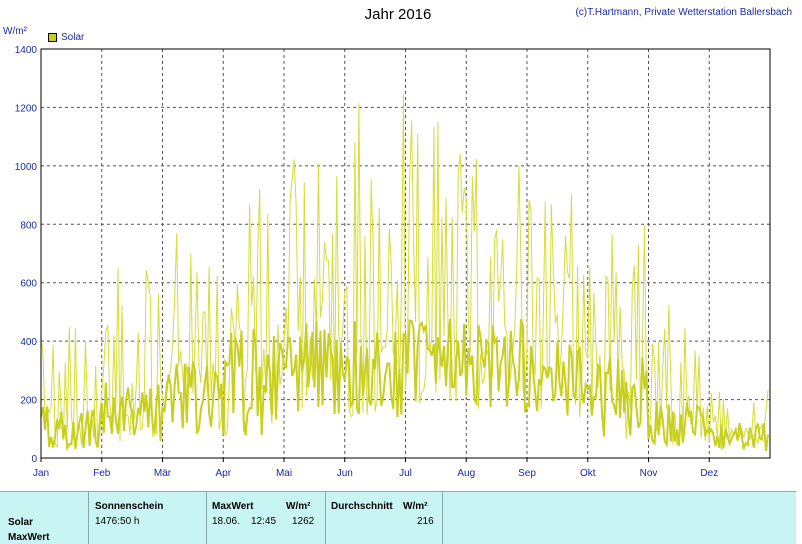  What do you see at coordinates (527, 473) in the screenshot?
I see `x-tick-label: Sep` at bounding box center [527, 473].